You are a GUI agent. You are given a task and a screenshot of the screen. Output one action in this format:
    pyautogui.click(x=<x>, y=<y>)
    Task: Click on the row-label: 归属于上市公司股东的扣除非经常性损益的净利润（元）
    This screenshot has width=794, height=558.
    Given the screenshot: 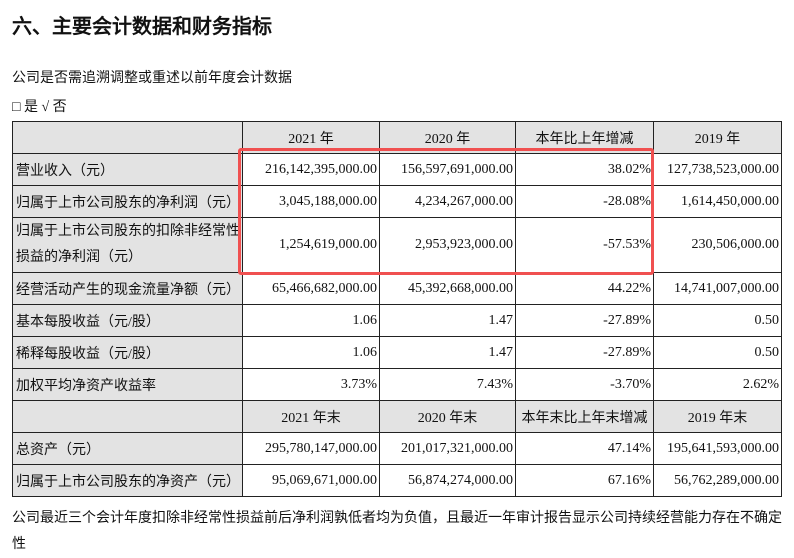 What is the action you would take?
    pyautogui.click(x=127, y=245)
    